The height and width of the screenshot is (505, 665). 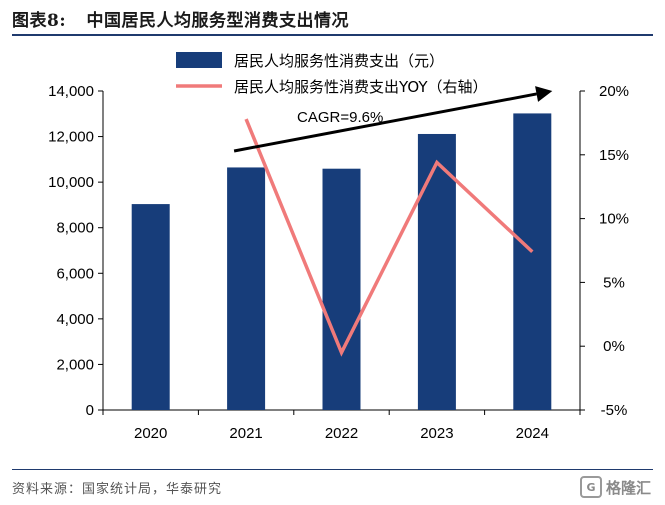 What do you see at coordinates (245, 433) in the screenshot?
I see `x-tick-label: 2021` at bounding box center [245, 433].